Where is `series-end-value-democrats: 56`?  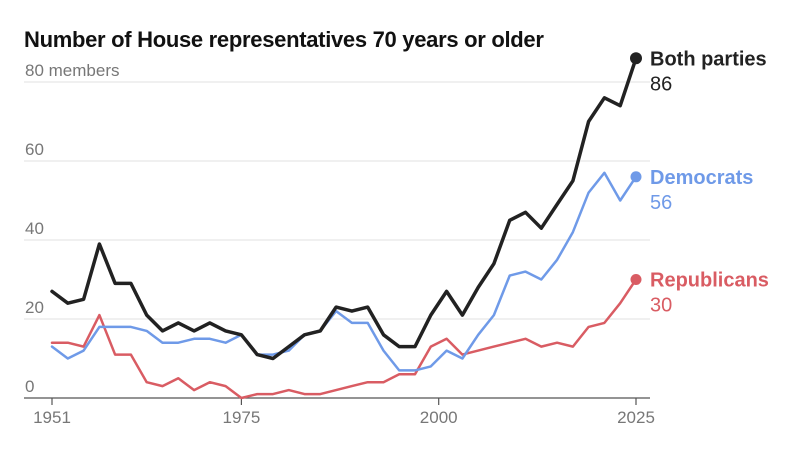
series-end-value-democrats: 56 is located at coordinates (661, 203).